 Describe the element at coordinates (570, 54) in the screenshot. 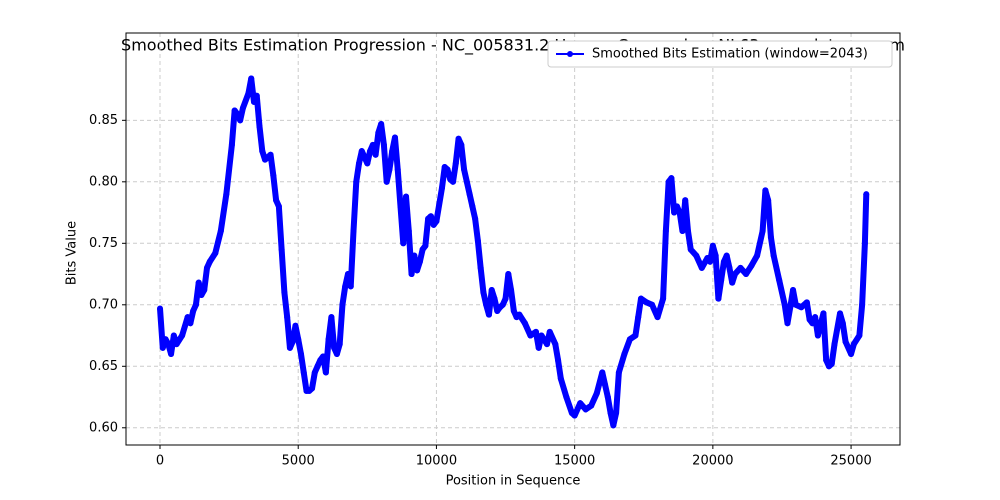

I see `legend-marker` at that location.